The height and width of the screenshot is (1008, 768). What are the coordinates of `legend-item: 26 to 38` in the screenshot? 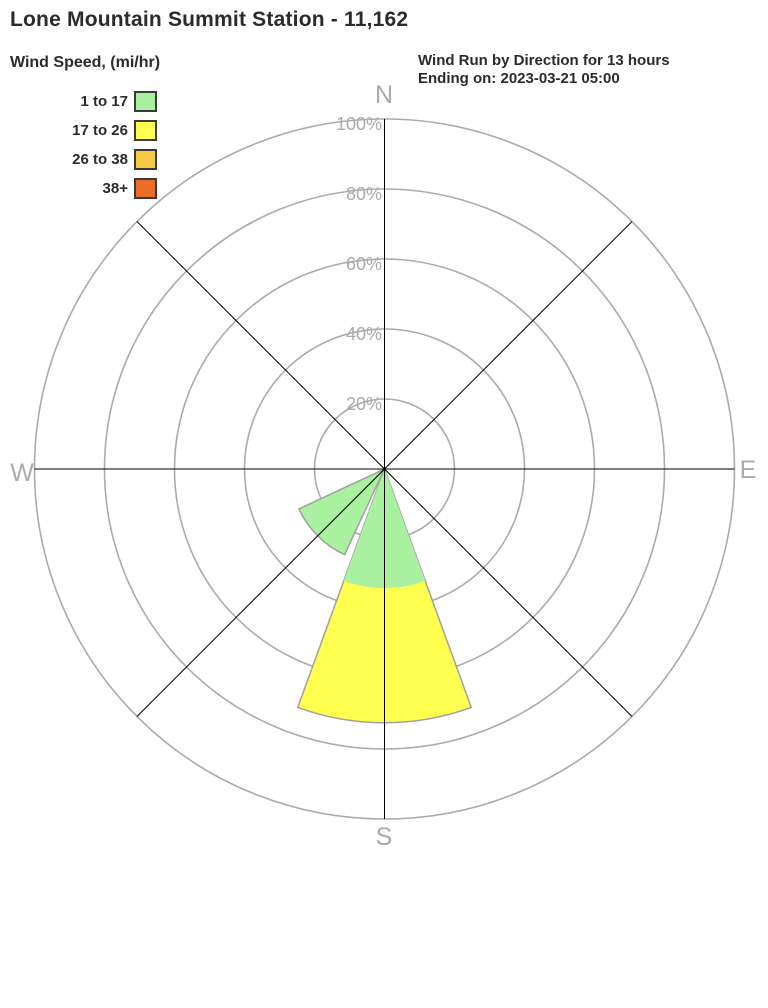 It's located at (80, 159).